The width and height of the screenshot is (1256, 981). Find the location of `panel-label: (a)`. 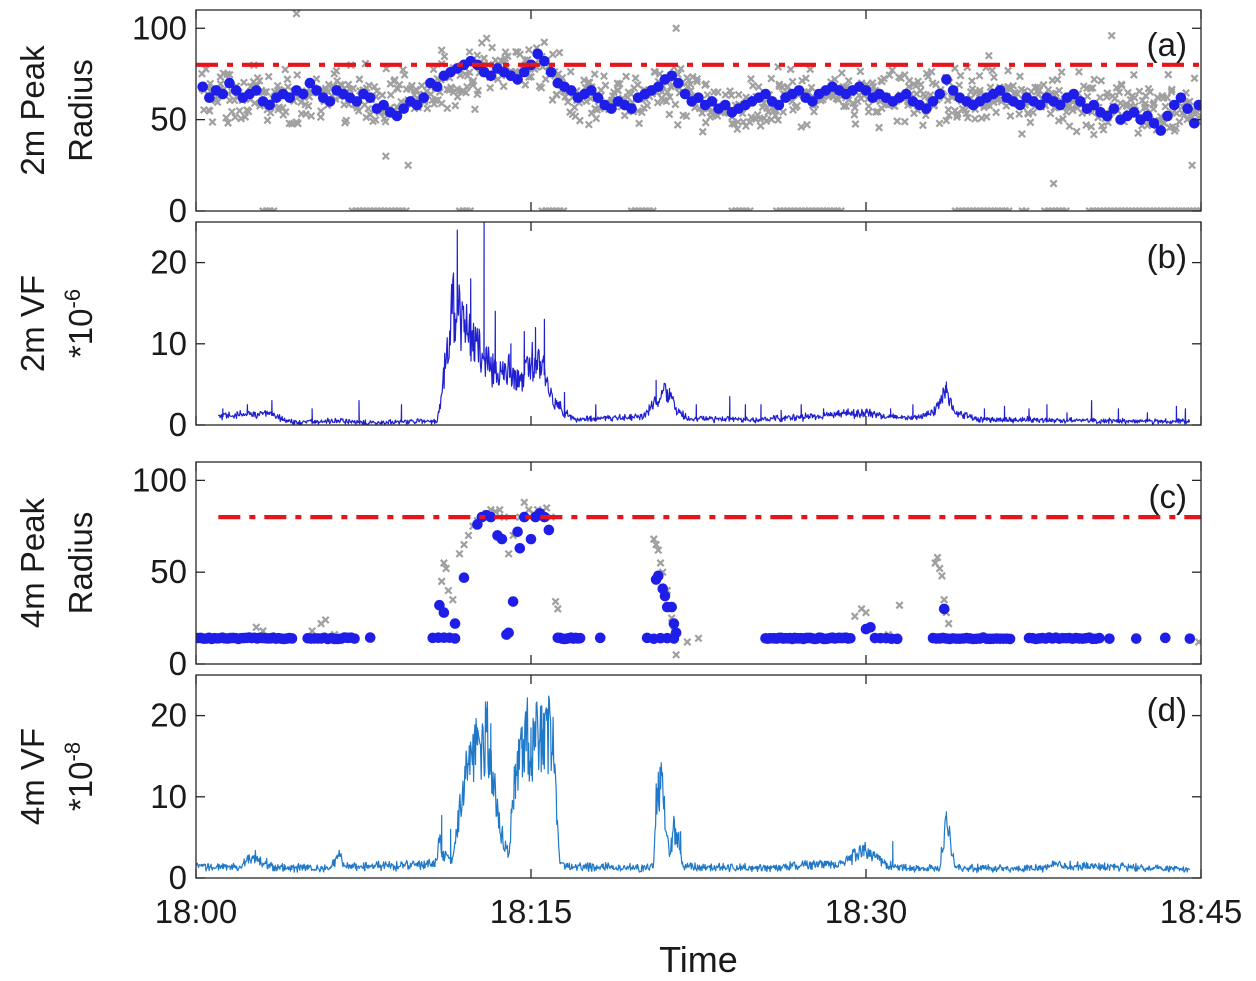

panel-label: (a) is located at coordinates (1167, 44).